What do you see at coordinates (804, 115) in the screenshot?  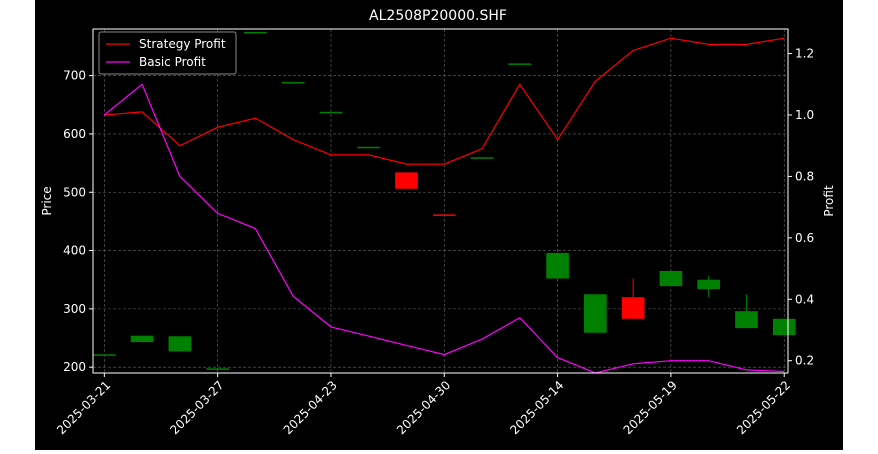 I see `y-tick-label-right: 1.0` at bounding box center [804, 115].